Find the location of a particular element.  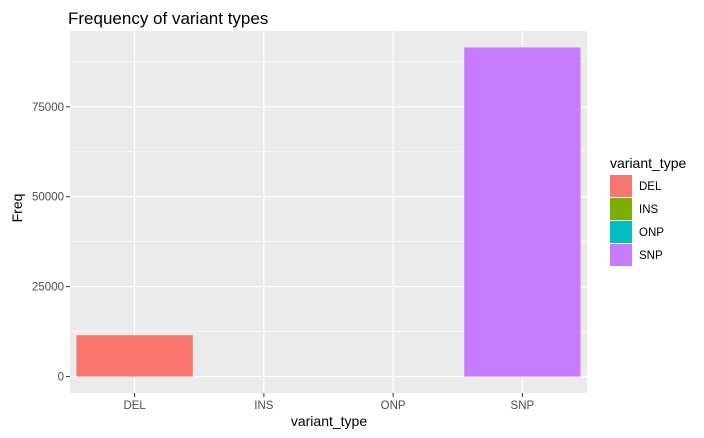

legend-label-onp: ONP is located at coordinates (651, 233).